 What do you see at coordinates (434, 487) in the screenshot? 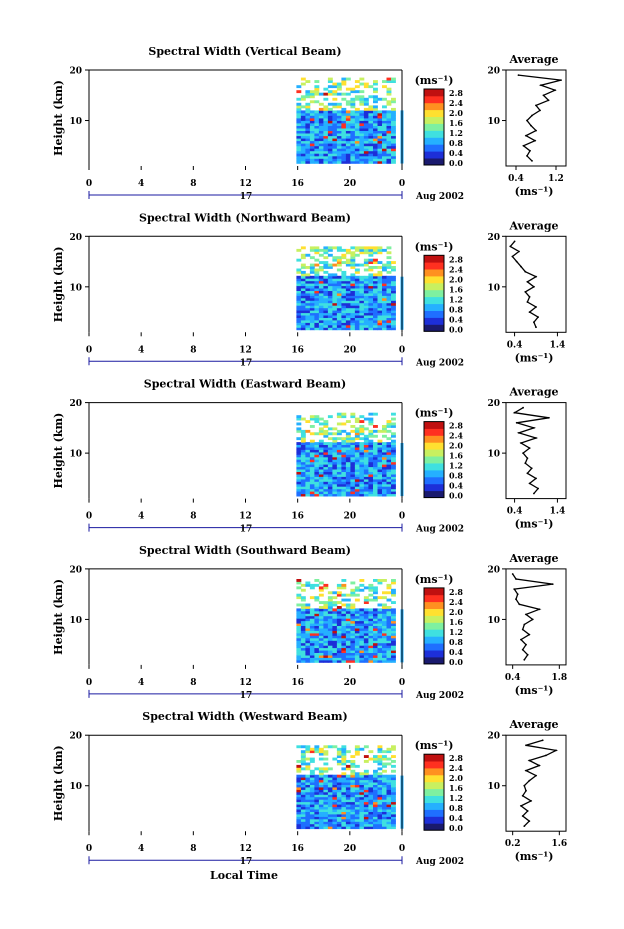
I see `colorbar-segment` at bounding box center [434, 487].